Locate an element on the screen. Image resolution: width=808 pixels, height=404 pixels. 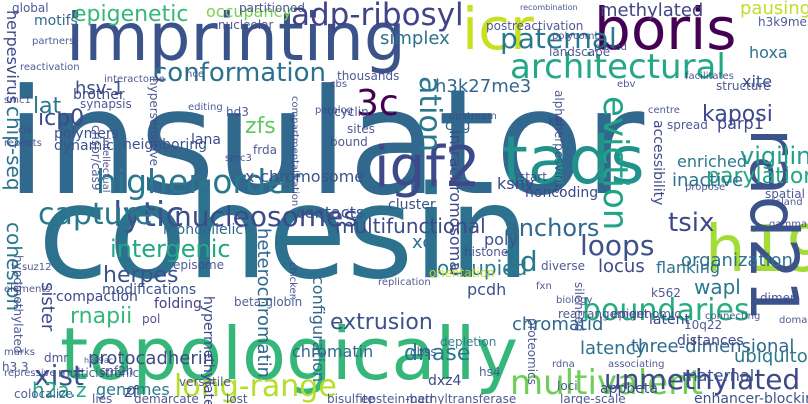
word-cbss: cbss is located at coordinates (423, 352).